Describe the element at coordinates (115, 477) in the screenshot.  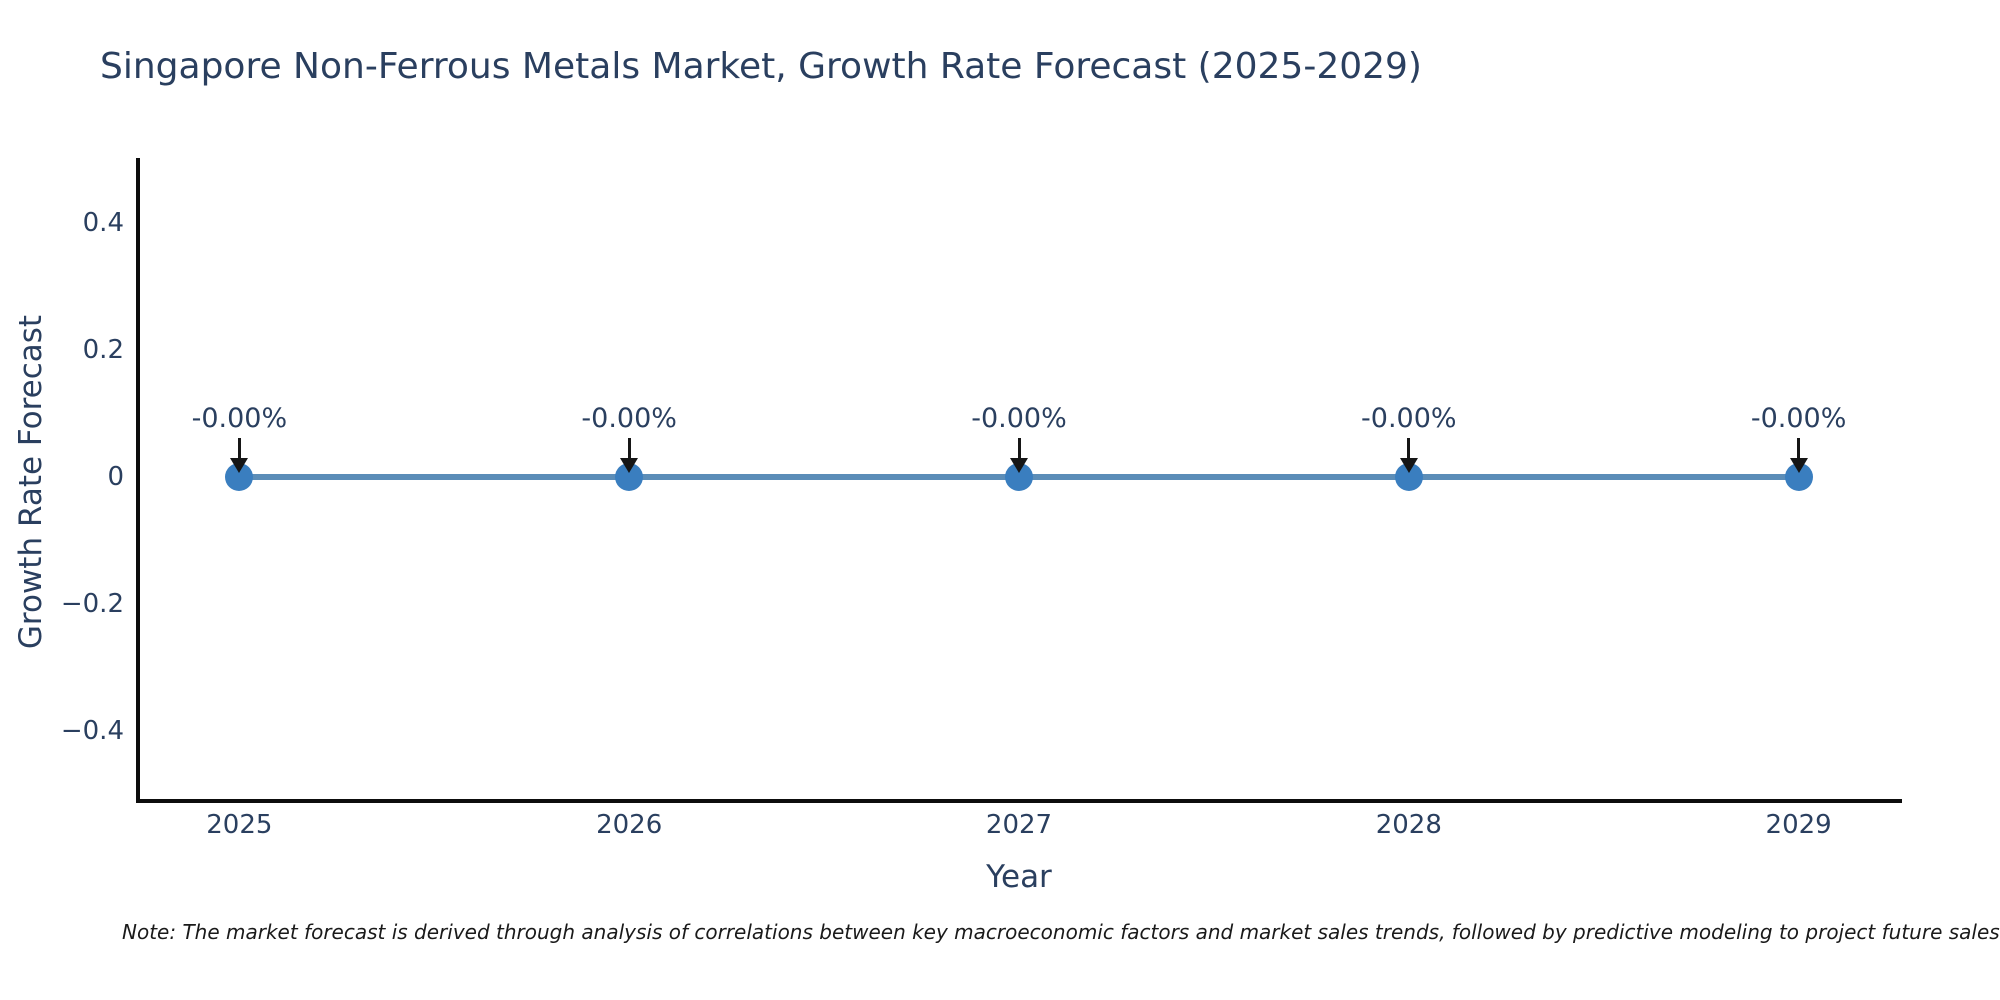
I see `y-tick-label: 0` at that location.